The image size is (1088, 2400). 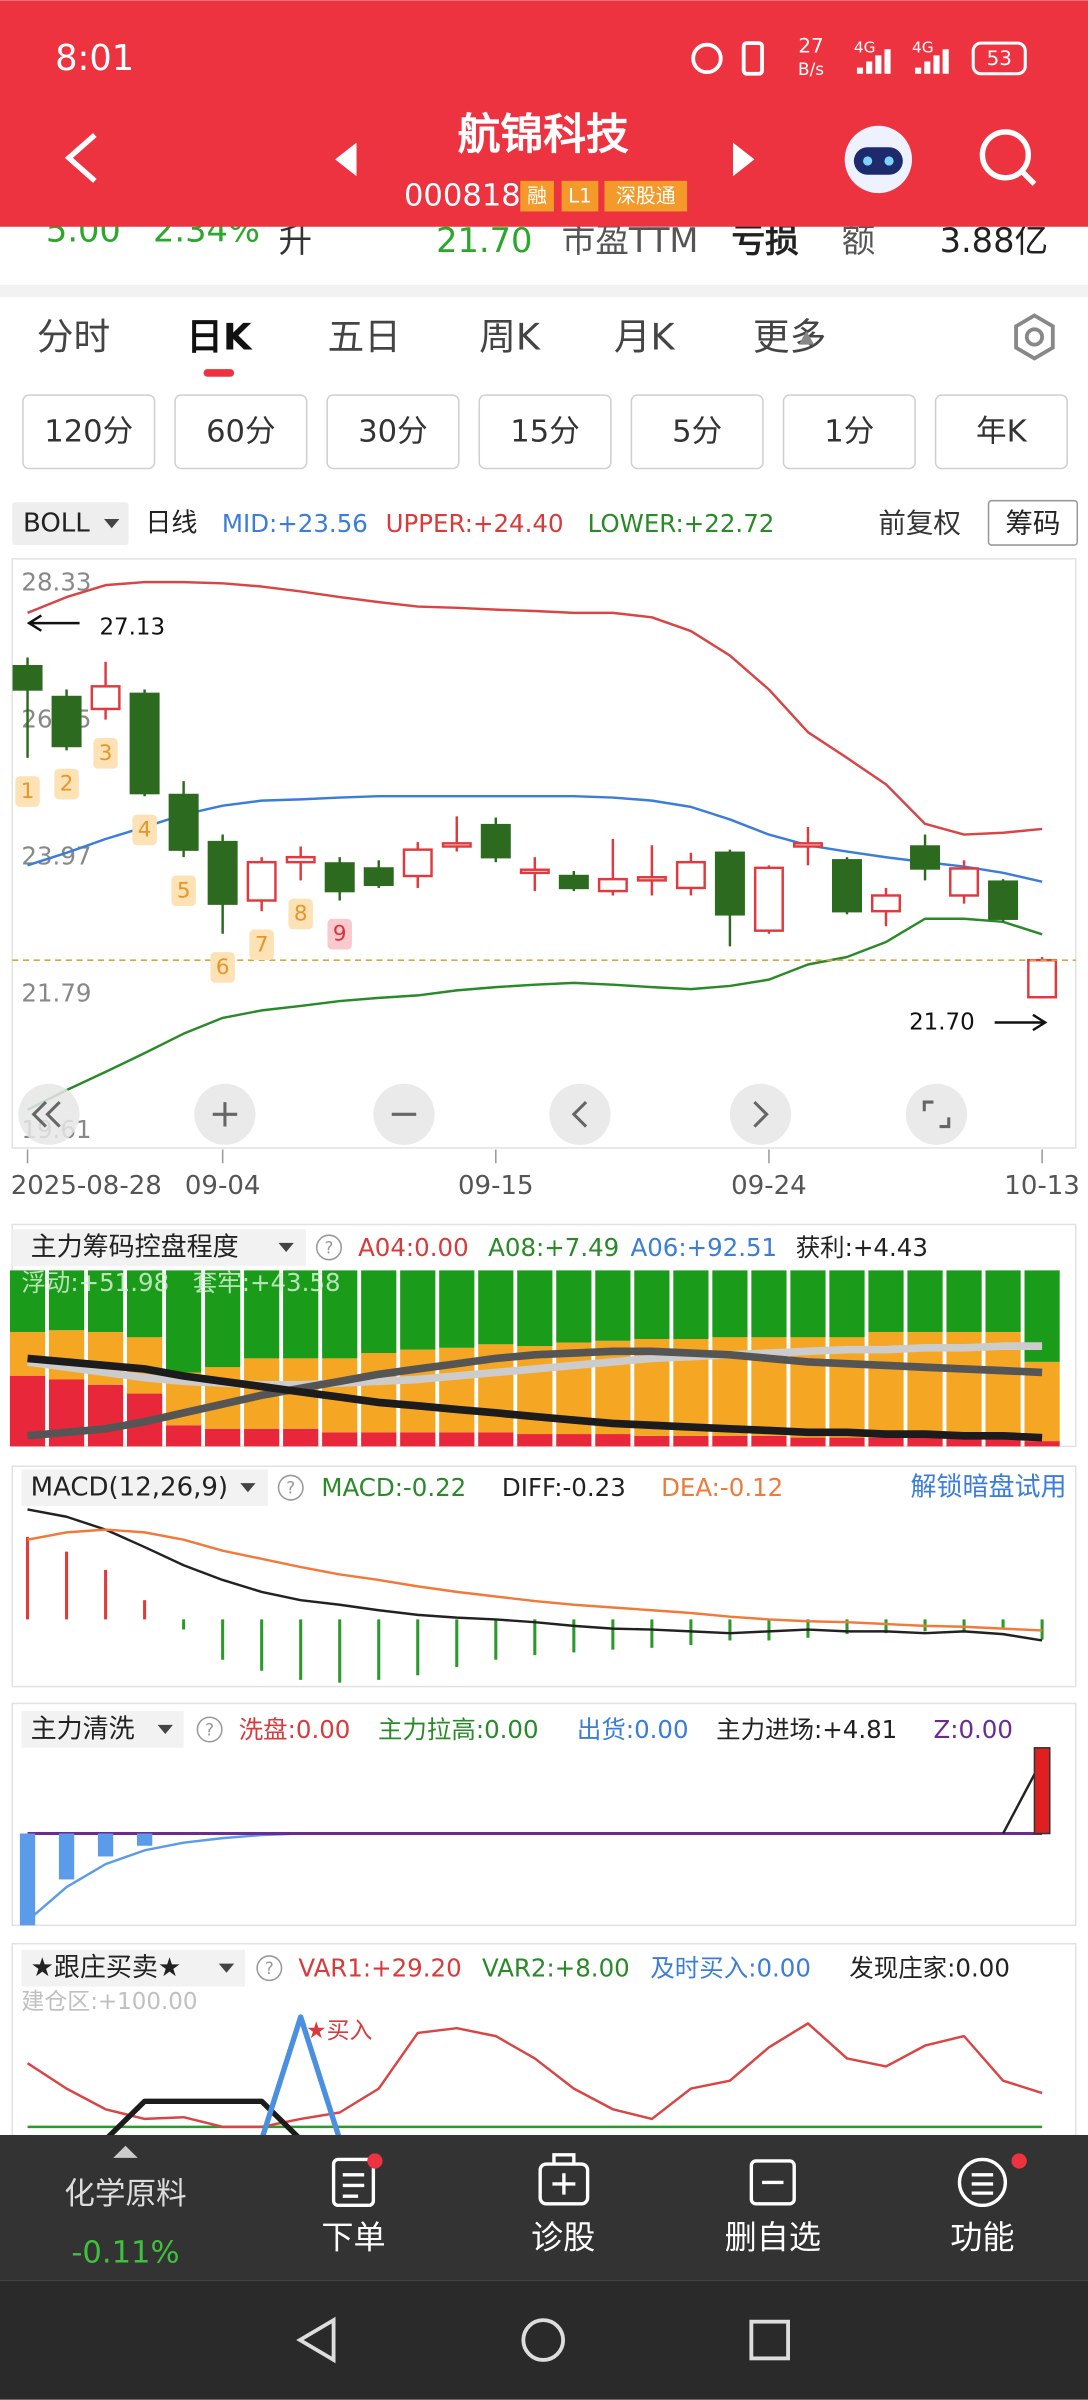 I want to click on tab: 分时, so click(x=73, y=336).